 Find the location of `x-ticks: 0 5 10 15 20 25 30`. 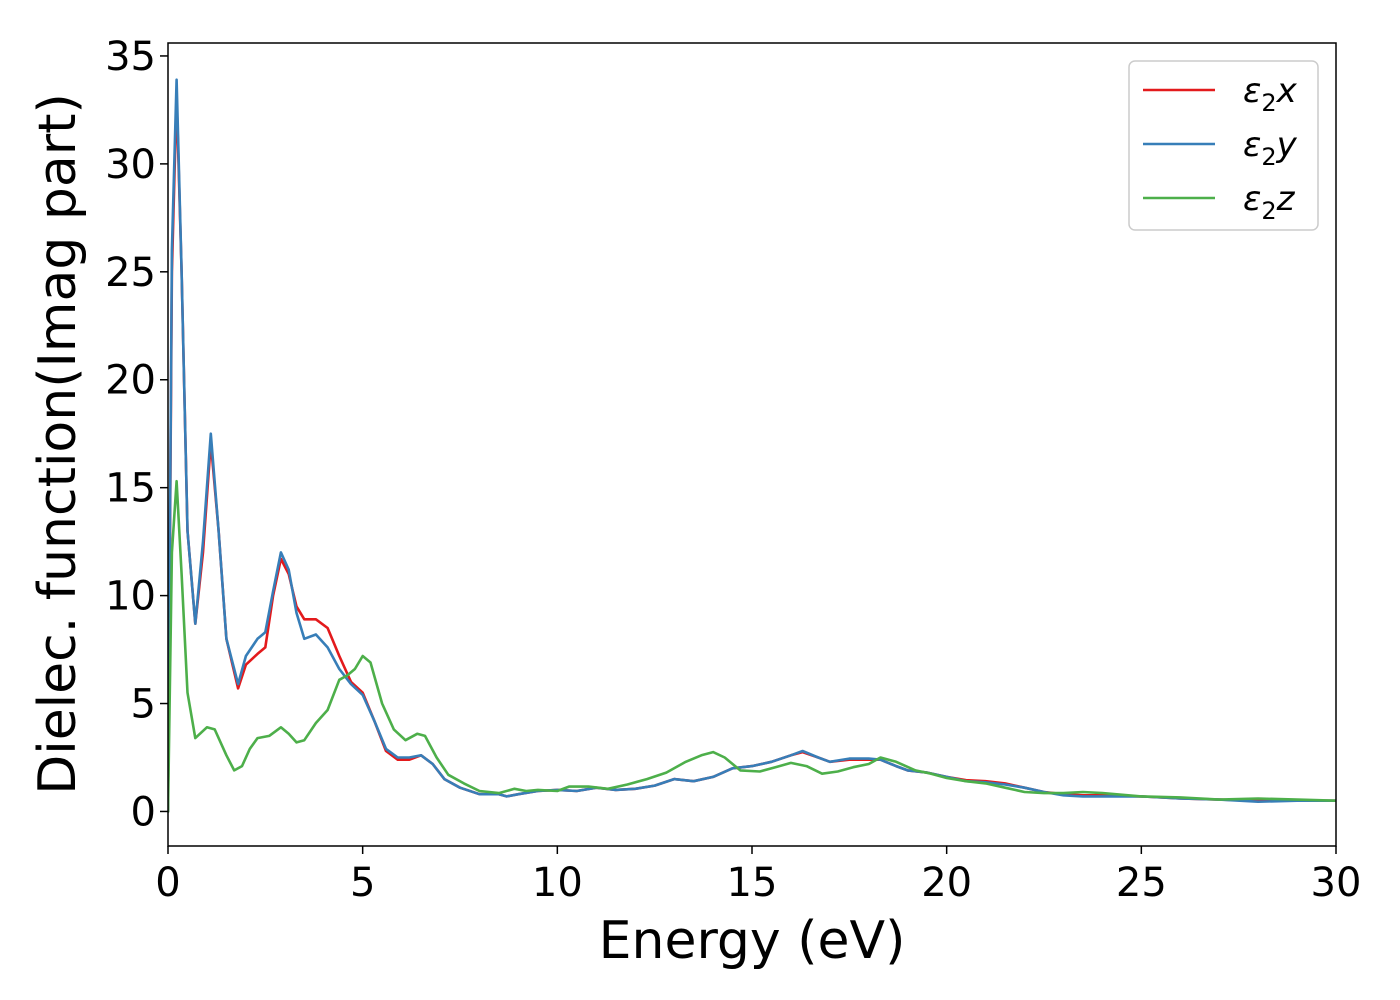

x-ticks: 0 5 10 15 20 25 30 is located at coordinates (758, 876).